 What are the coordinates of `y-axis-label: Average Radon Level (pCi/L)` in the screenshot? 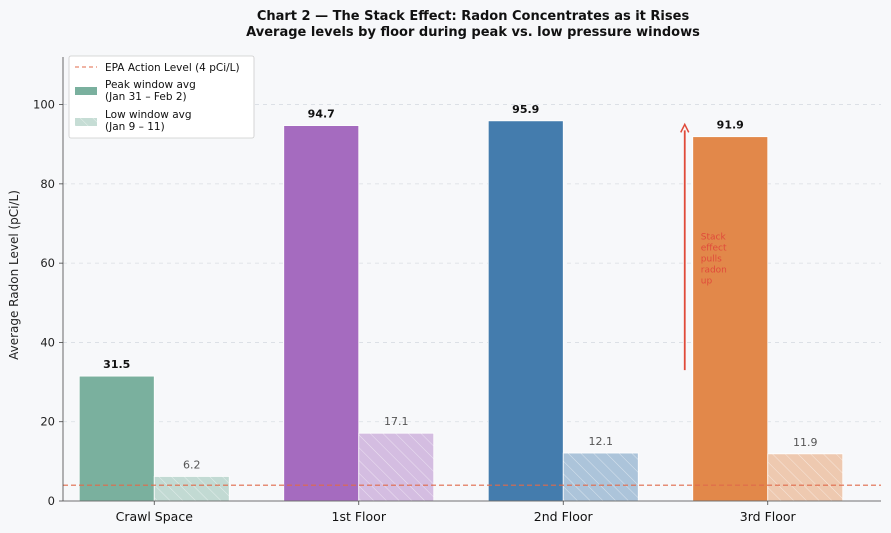 It's located at (14, 275).